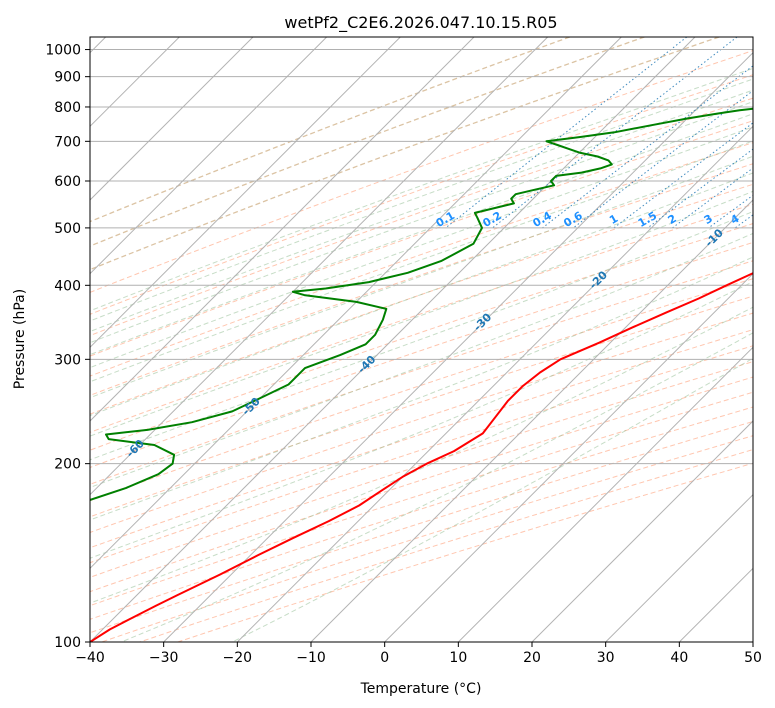 The width and height of the screenshot is (775, 708). I want to click on y-tick-label: 1000, so click(63, 51).